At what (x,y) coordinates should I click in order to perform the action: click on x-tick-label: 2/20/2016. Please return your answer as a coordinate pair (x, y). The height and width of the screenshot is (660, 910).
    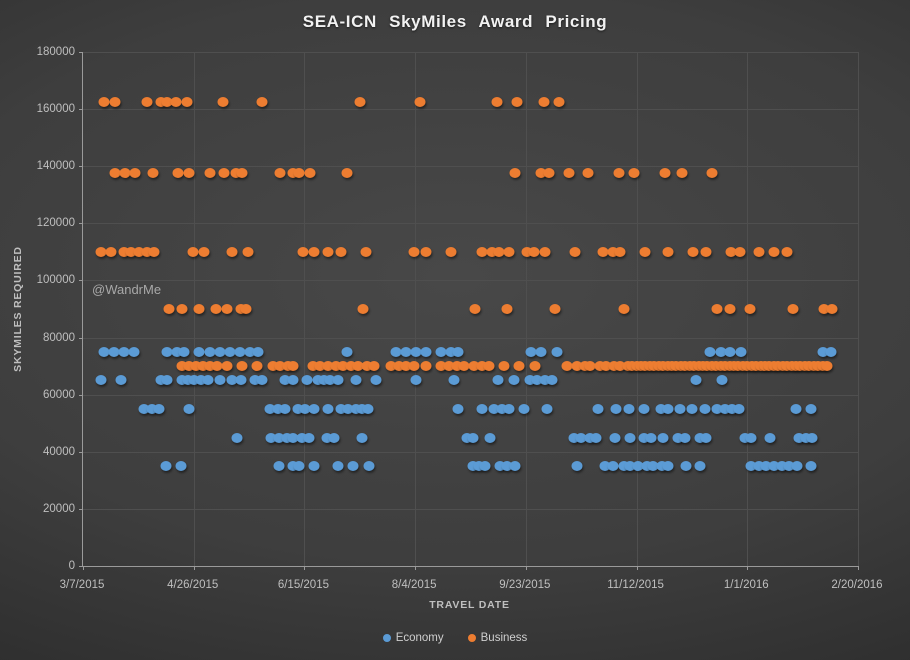
    Looking at the image, I should click on (857, 585).